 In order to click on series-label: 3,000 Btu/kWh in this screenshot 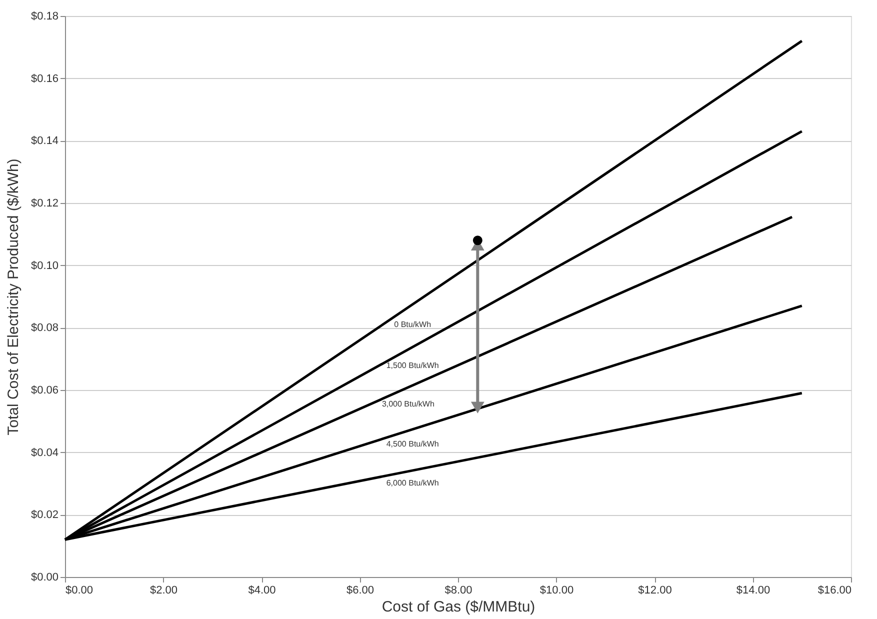, I will do `click(408, 403)`.